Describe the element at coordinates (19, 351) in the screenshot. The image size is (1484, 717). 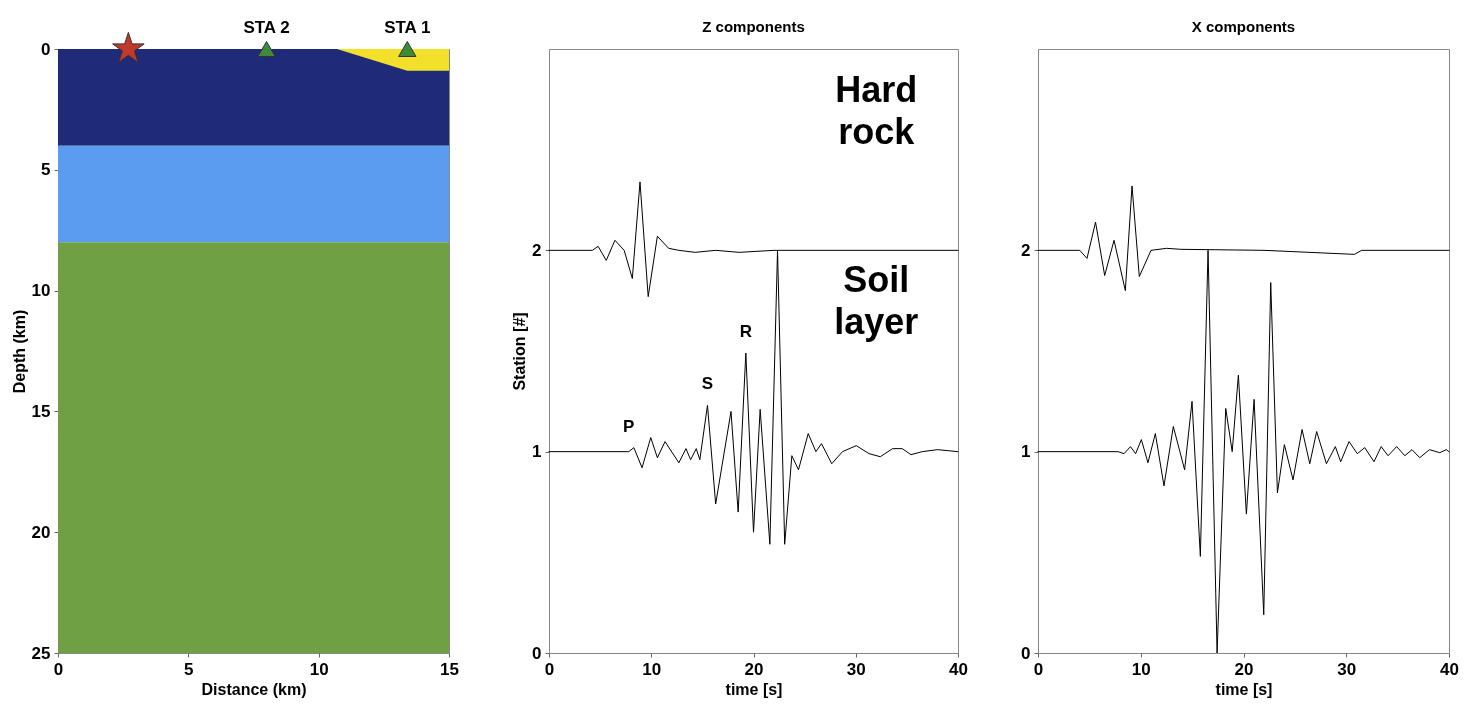
I see `y-axis-title: Depth (km)` at that location.